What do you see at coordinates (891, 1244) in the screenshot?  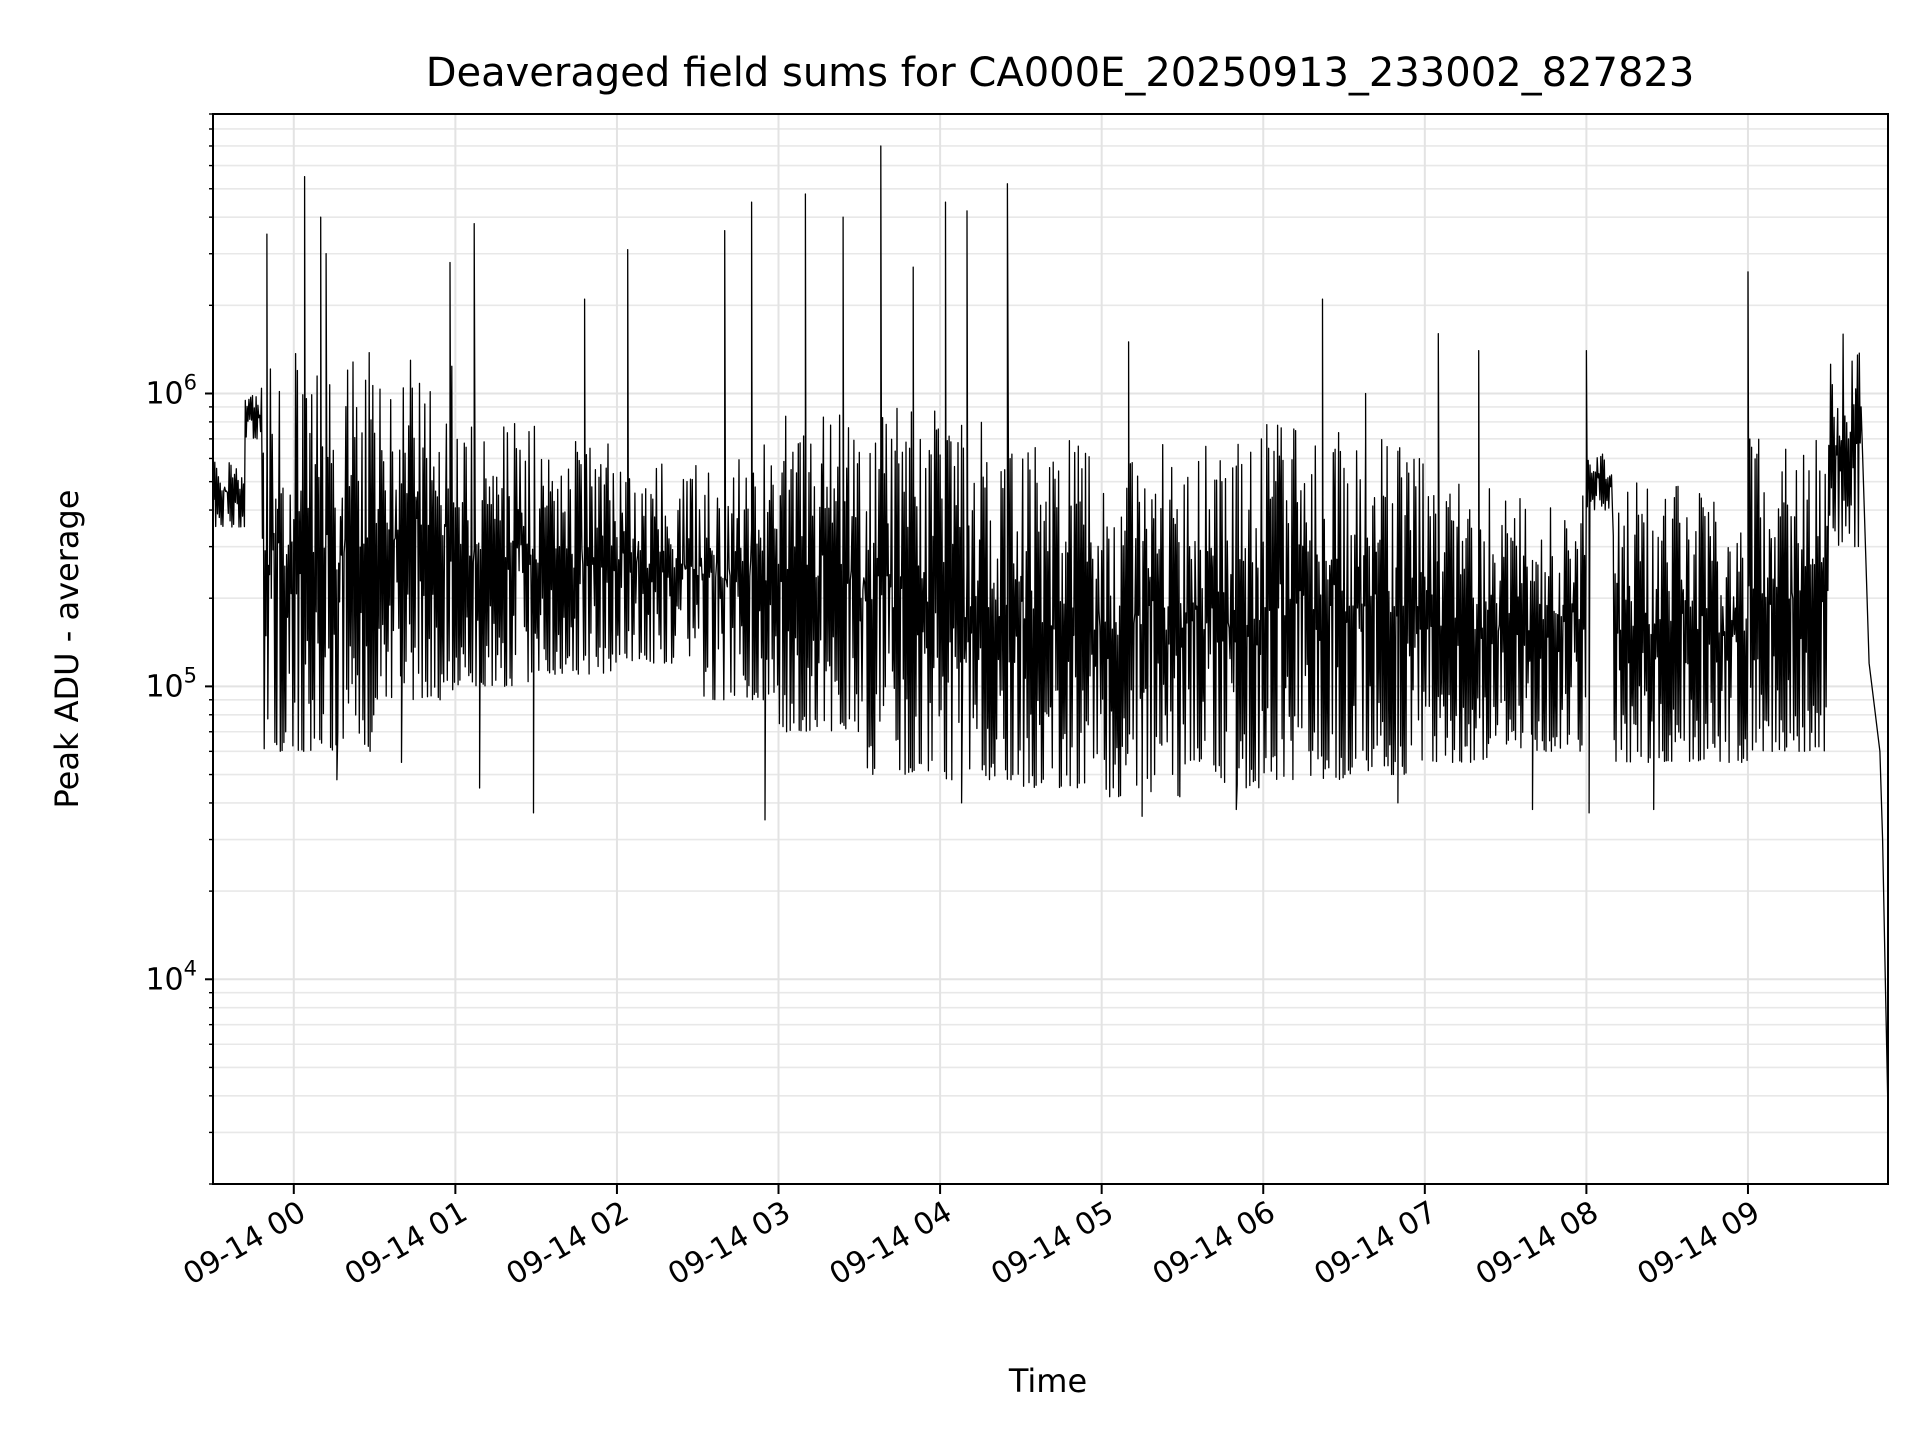 I see `x-tick-label: 09-14 04` at bounding box center [891, 1244].